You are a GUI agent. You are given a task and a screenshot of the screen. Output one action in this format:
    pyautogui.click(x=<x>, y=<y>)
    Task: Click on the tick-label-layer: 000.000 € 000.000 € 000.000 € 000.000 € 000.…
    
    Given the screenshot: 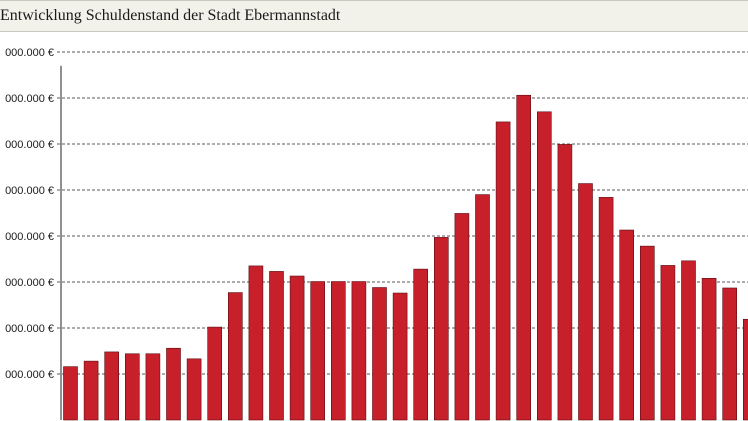 What is the action you would take?
    pyautogui.click(x=29, y=214)
    